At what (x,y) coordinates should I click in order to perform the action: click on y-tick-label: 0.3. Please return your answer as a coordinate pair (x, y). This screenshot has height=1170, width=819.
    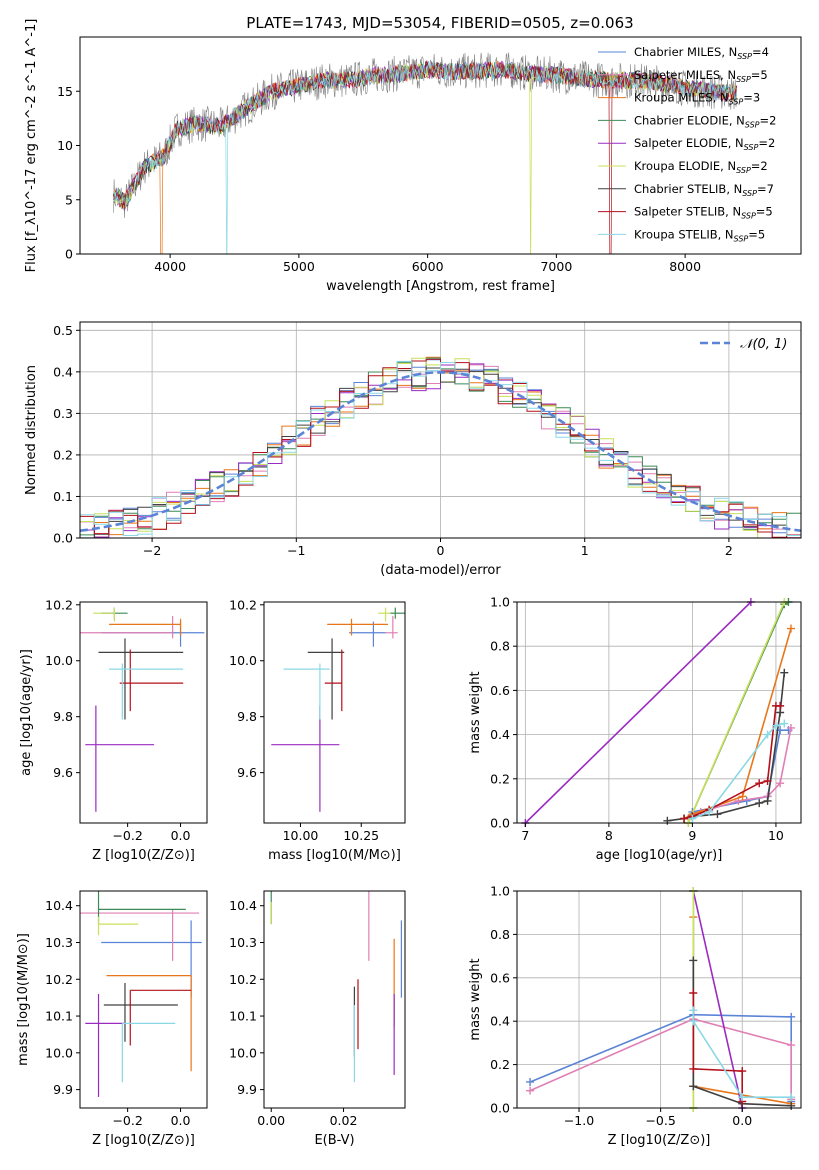
    Looking at the image, I should click on (63, 413).